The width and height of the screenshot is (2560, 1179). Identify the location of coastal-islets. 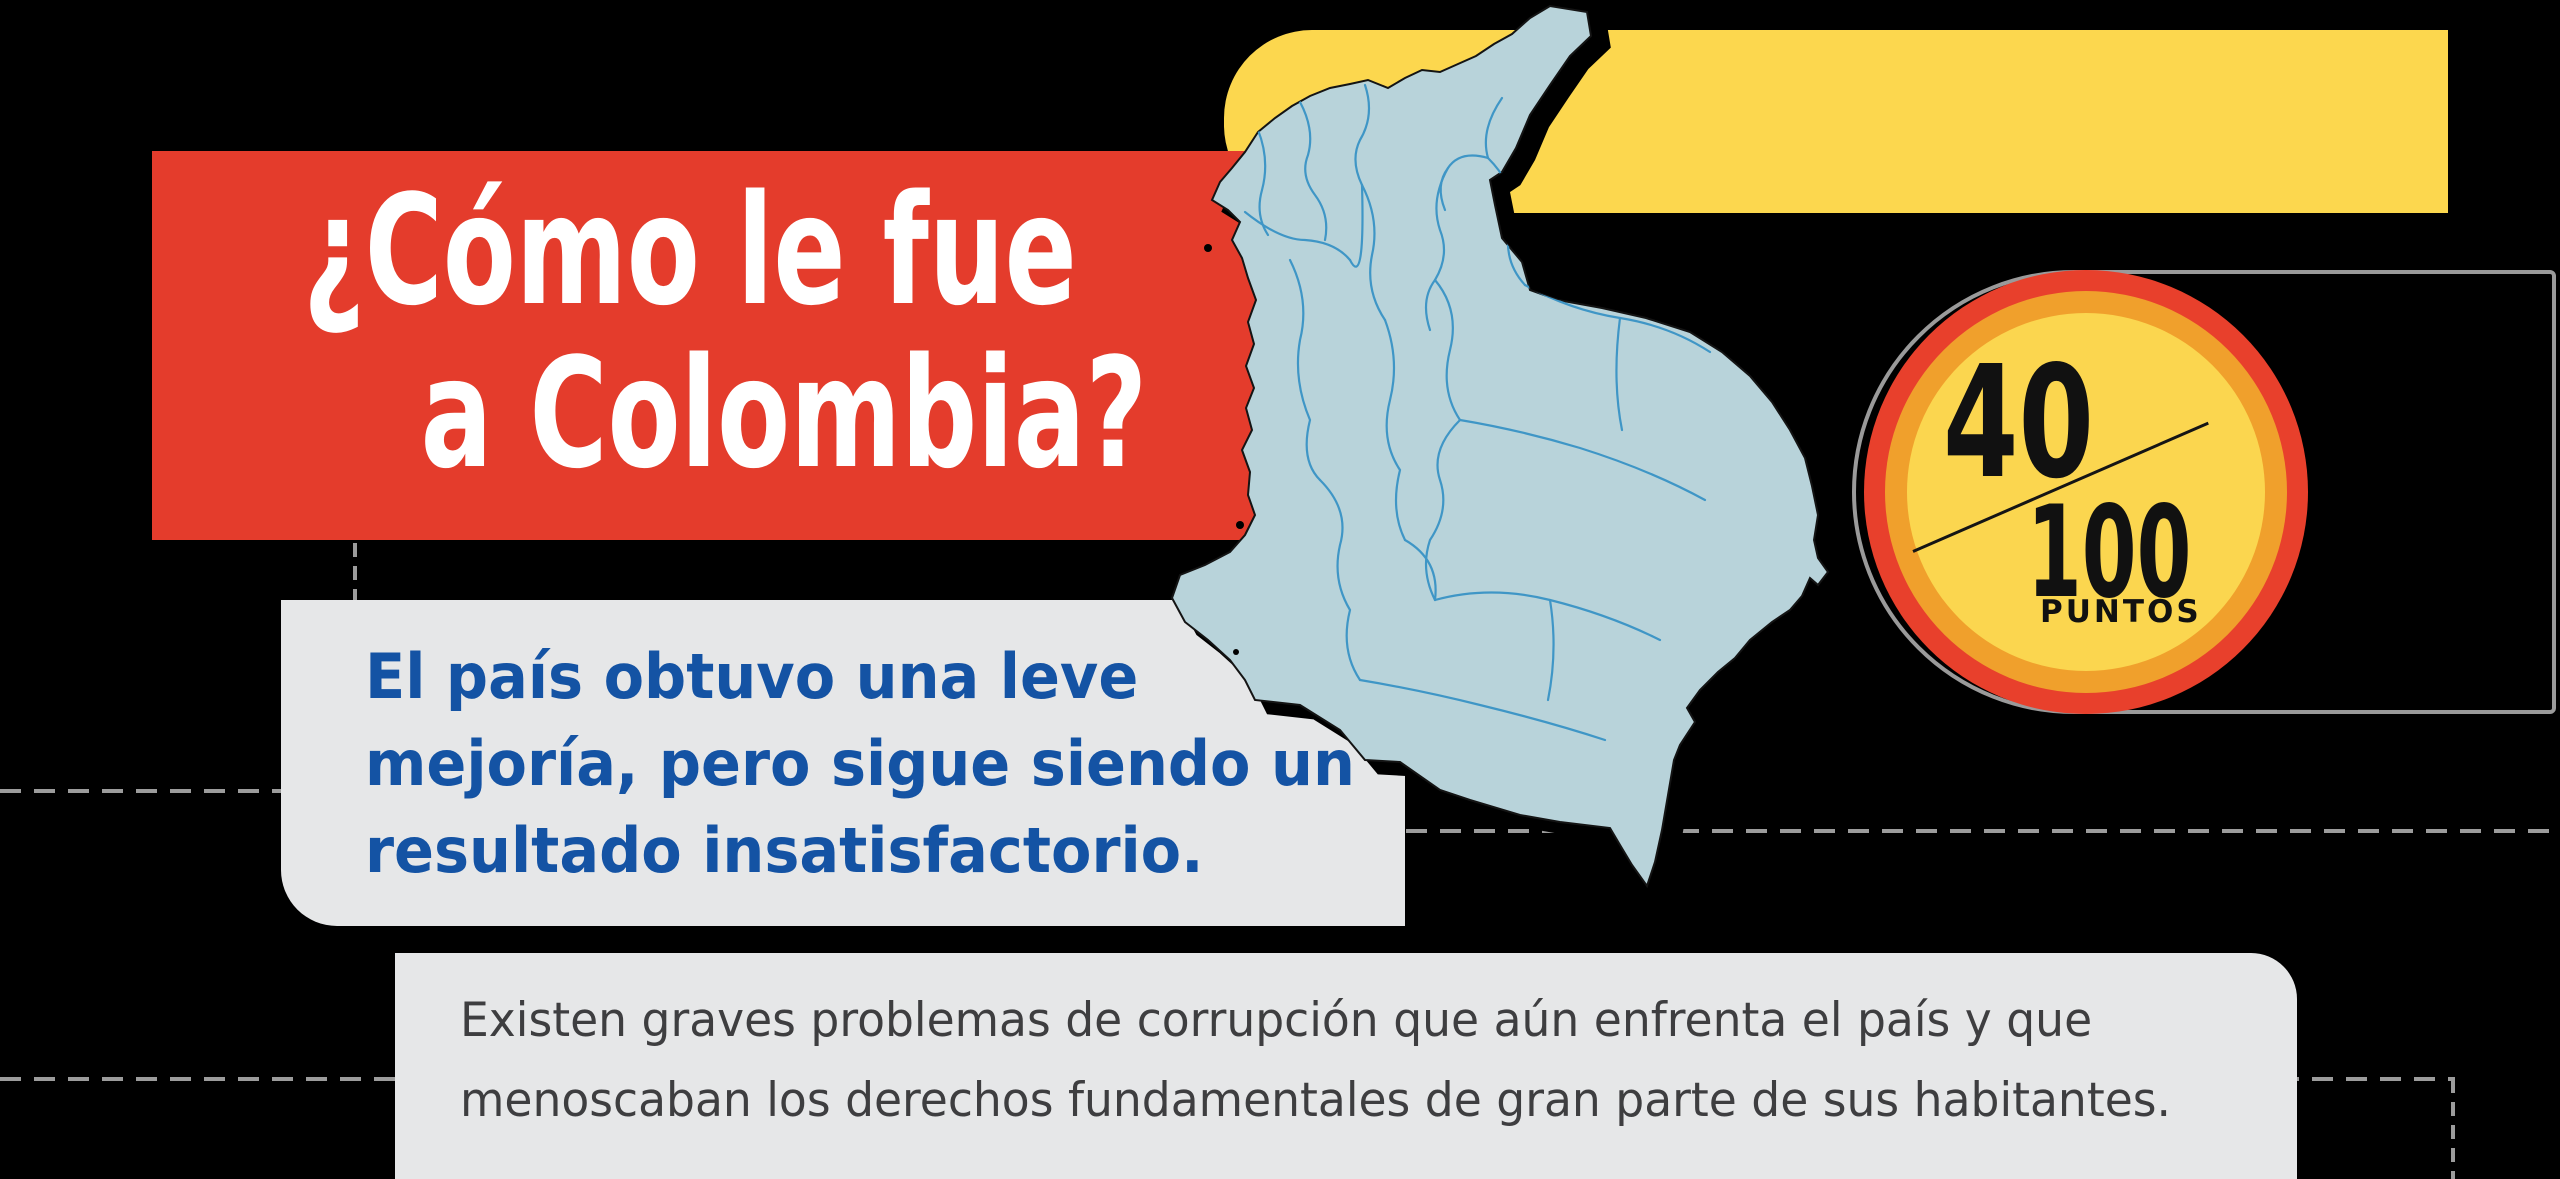
(1224, 449).